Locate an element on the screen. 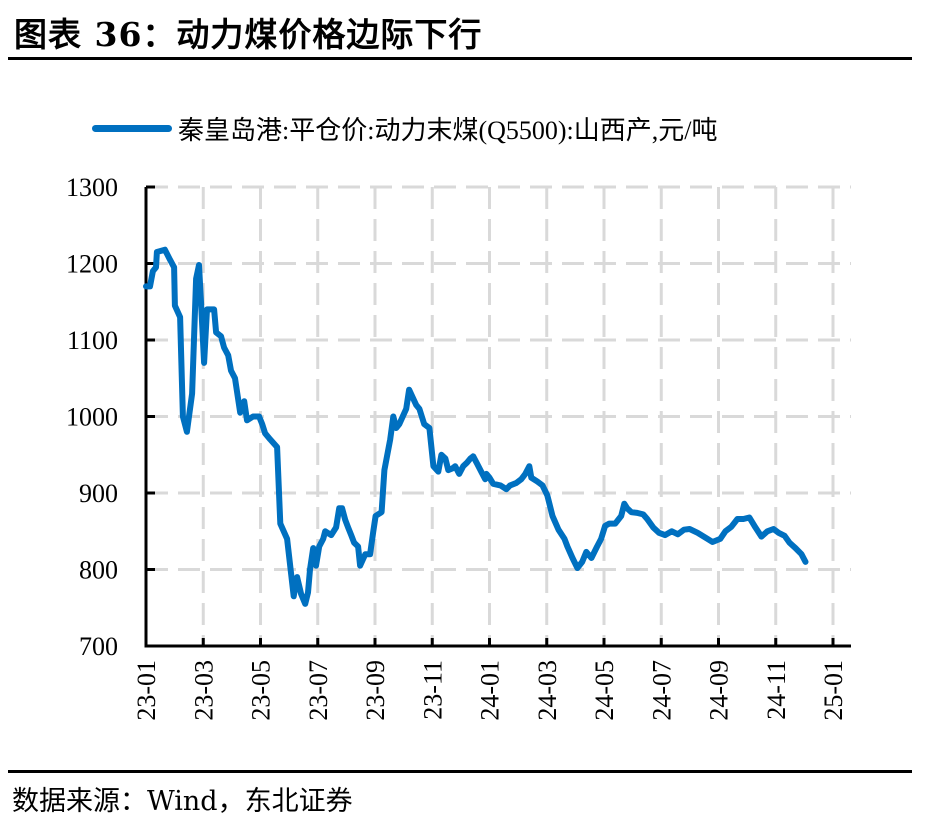 The height and width of the screenshot is (819, 925). legend-label: 秦皇岛港:平仓价:动力末煤(Q5500):山西产,元/吨 is located at coordinates (448, 130).